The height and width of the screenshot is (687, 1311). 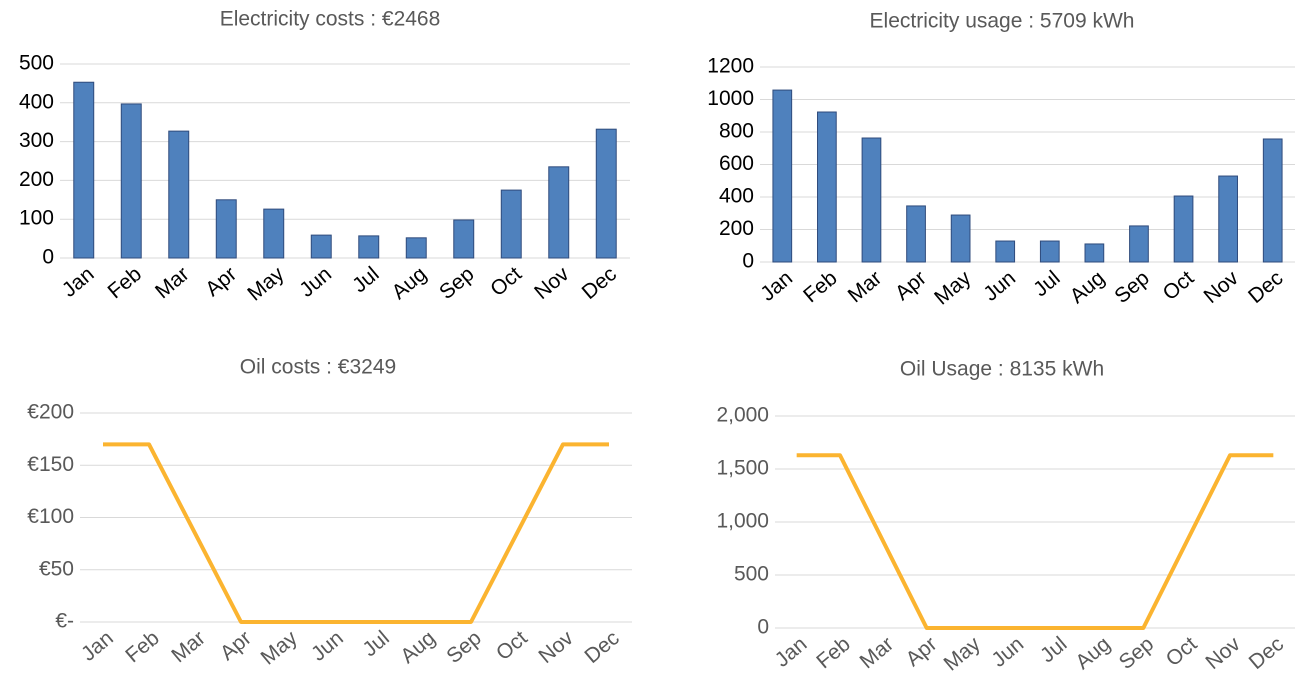 What do you see at coordinates (730, 66) in the screenshot?
I see `y-tick-label: 1200` at bounding box center [730, 66].